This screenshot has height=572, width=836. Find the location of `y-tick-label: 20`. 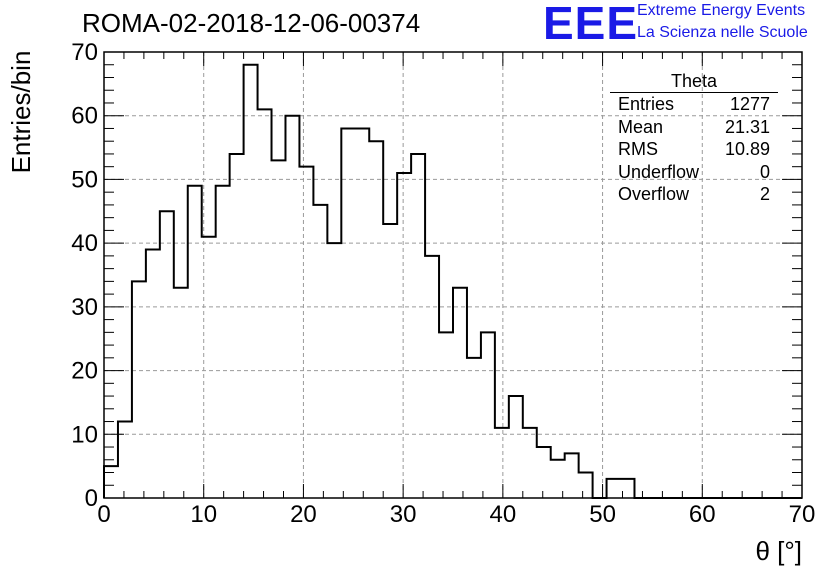

y-tick-label: 20 is located at coordinates (84, 371).